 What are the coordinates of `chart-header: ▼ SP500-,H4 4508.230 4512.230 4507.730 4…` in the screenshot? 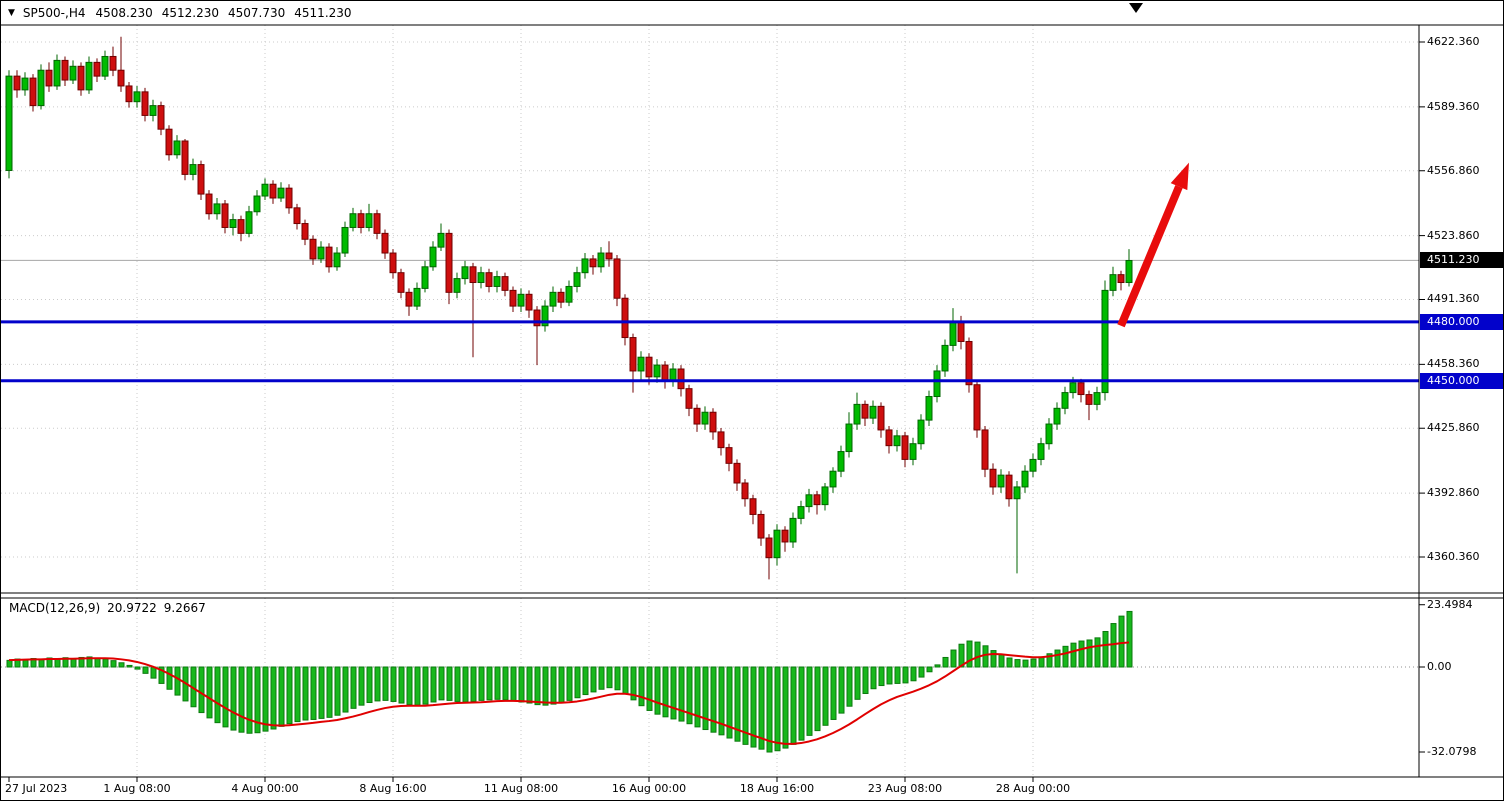 It's located at (752, 13).